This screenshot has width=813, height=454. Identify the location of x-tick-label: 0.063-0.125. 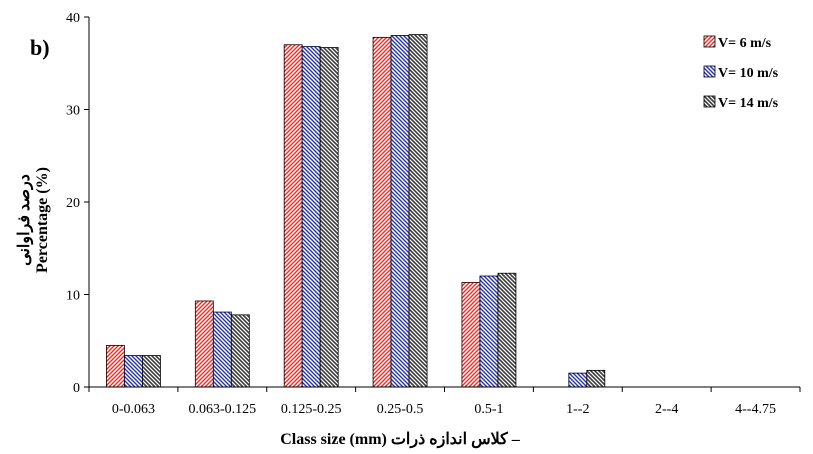
(222, 409).